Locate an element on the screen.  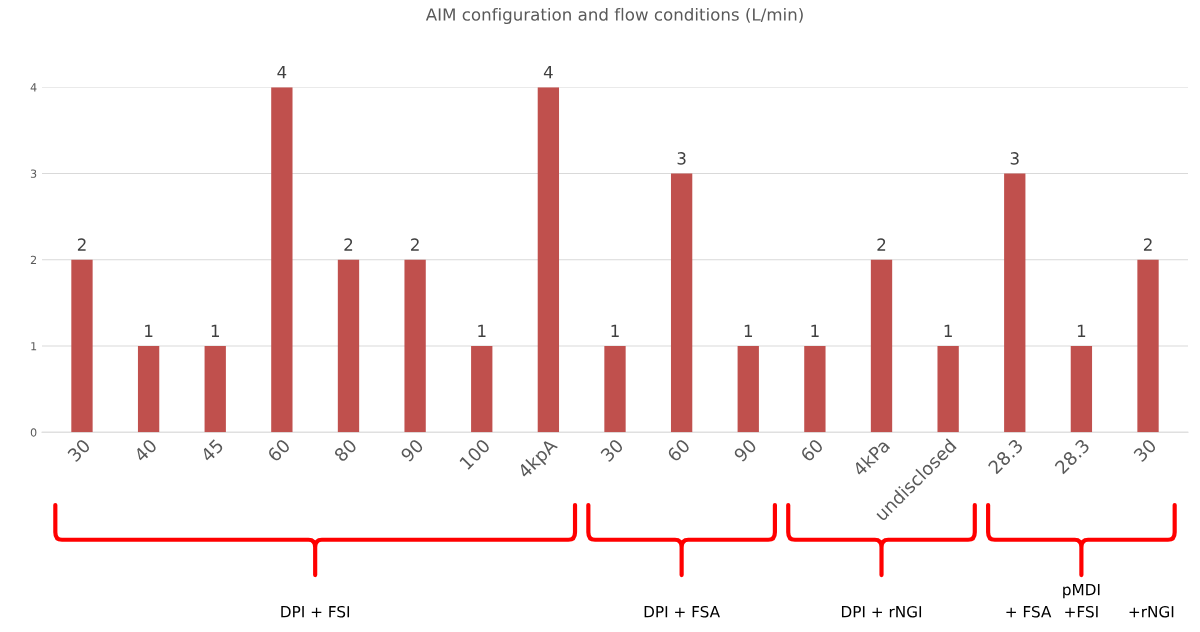
y-tick-label: 3 is located at coordinates (33, 173).